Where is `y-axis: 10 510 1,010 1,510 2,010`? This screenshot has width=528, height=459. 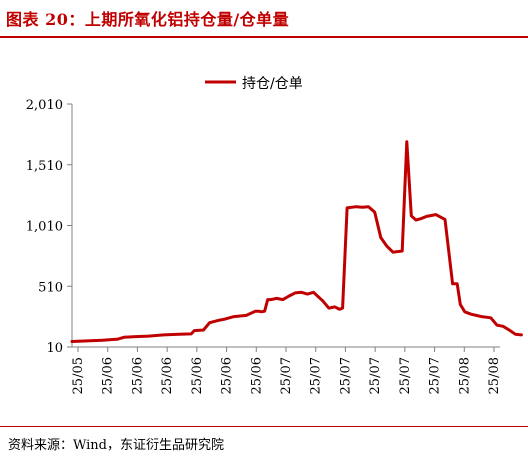 y-axis: 10 510 1,010 1,510 2,010 is located at coordinates (49, 227).